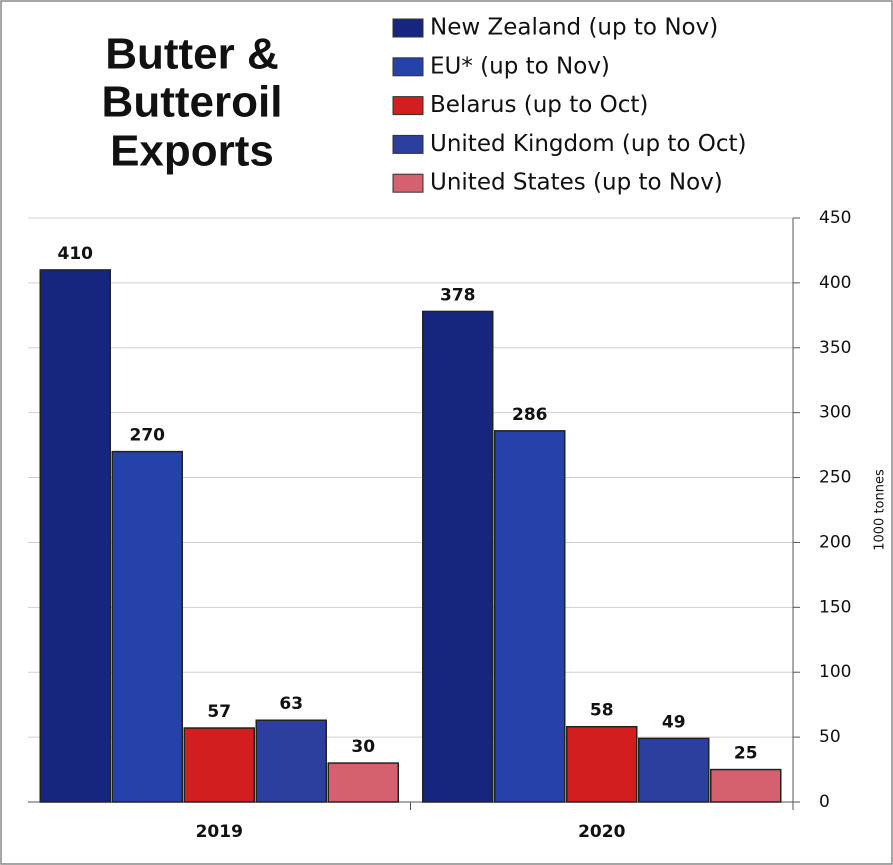  What do you see at coordinates (835, 542) in the screenshot?
I see `y-tick-label: 200` at bounding box center [835, 542].